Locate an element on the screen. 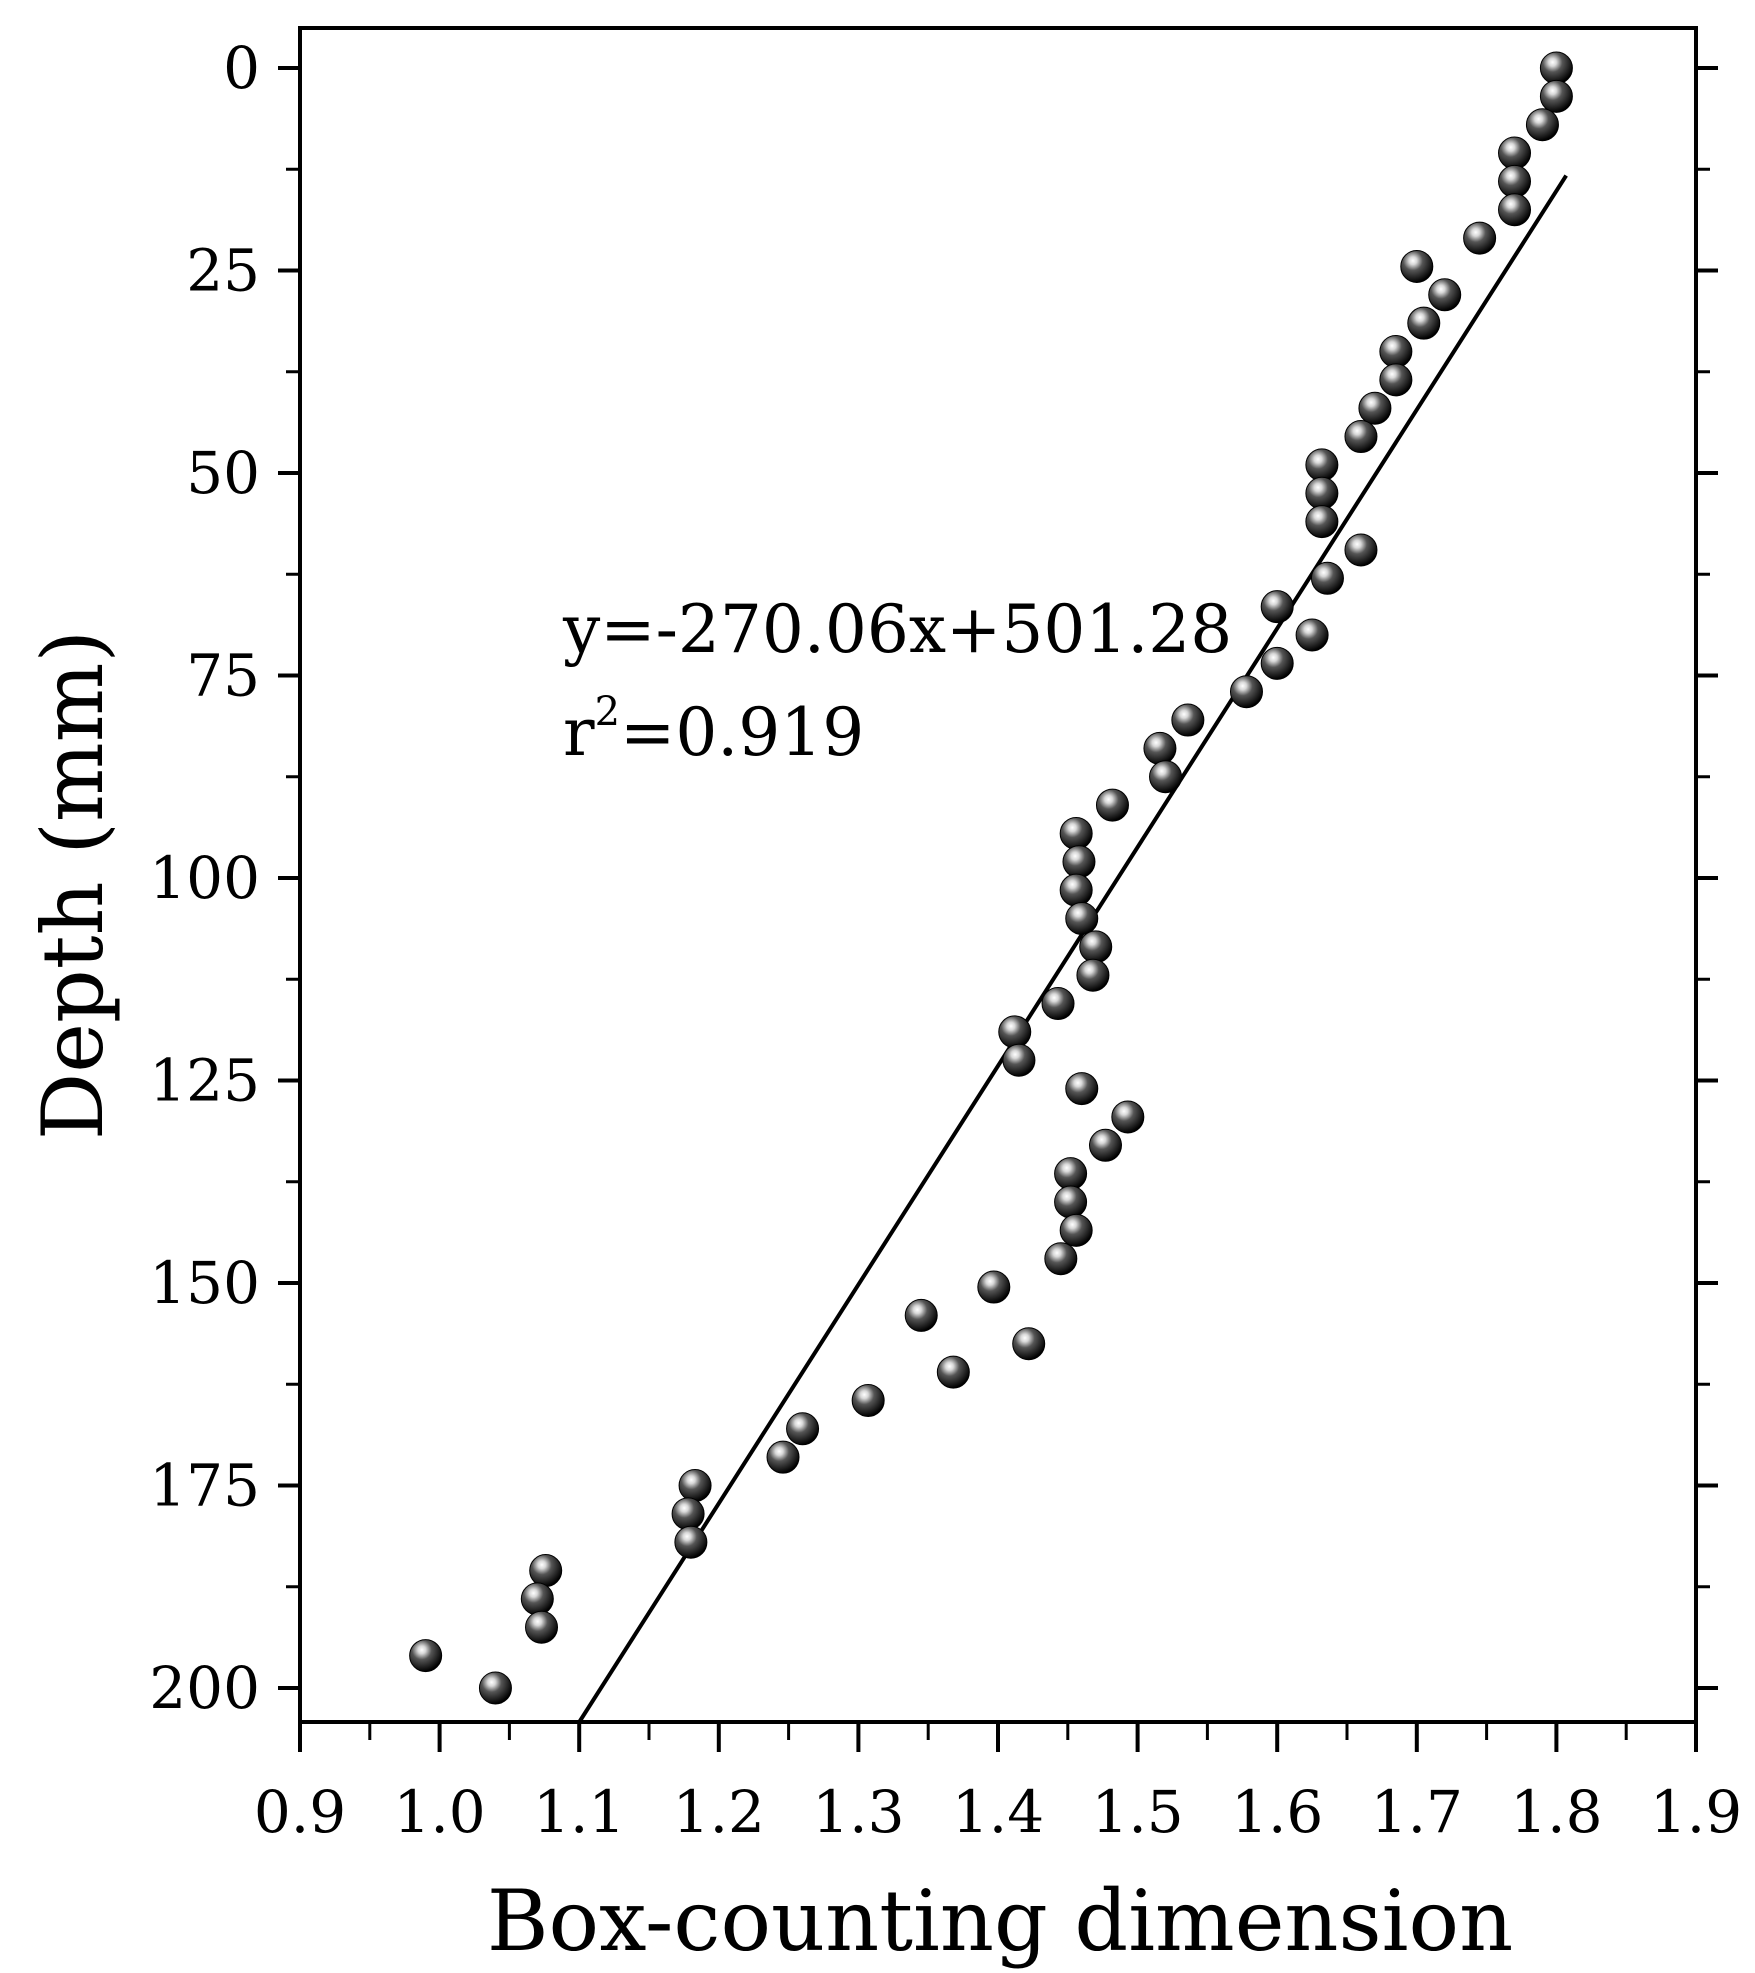 The width and height of the screenshot is (1755, 1973). equation-annotation: y=-270.06x+501.28 is located at coordinates (897, 629).